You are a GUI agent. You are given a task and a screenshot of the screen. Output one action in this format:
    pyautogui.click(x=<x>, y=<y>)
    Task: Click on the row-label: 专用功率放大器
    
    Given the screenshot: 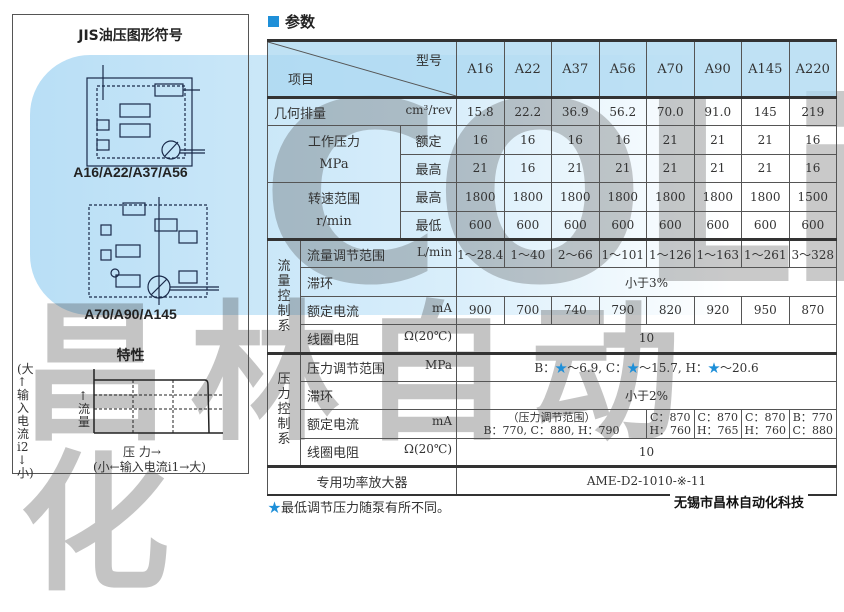 What is the action you would take?
    pyautogui.click(x=362, y=480)
    